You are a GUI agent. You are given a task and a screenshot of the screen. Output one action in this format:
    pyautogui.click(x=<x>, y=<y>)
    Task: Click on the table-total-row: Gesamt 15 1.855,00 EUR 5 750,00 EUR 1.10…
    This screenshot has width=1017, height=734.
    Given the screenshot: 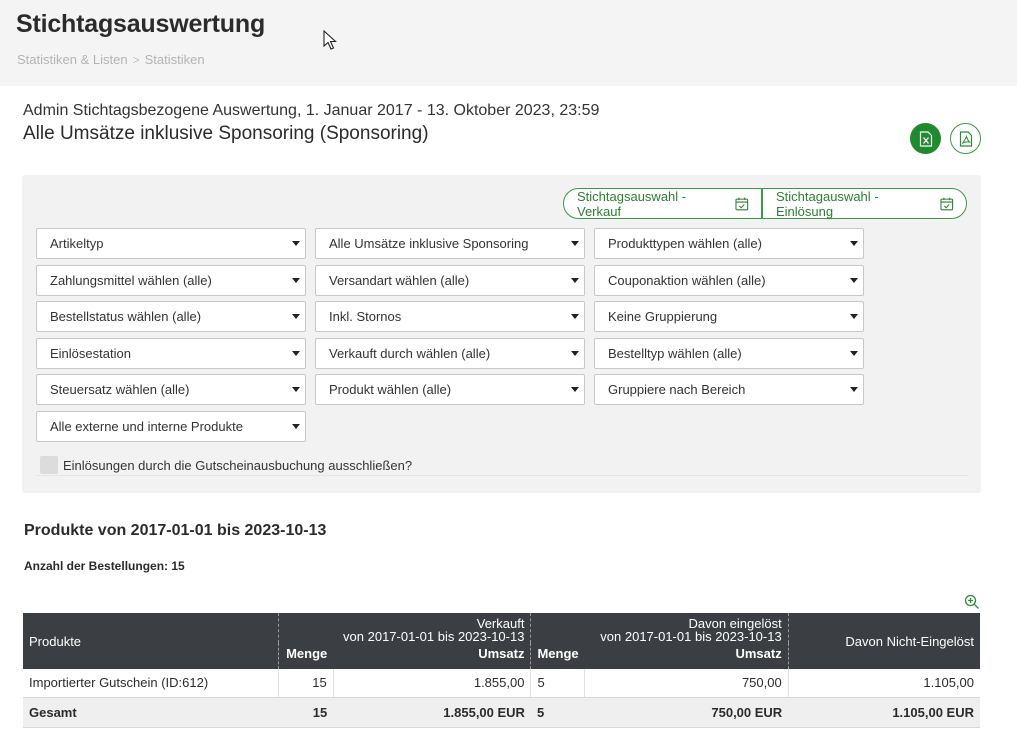 What is the action you would take?
    pyautogui.click(x=501, y=712)
    